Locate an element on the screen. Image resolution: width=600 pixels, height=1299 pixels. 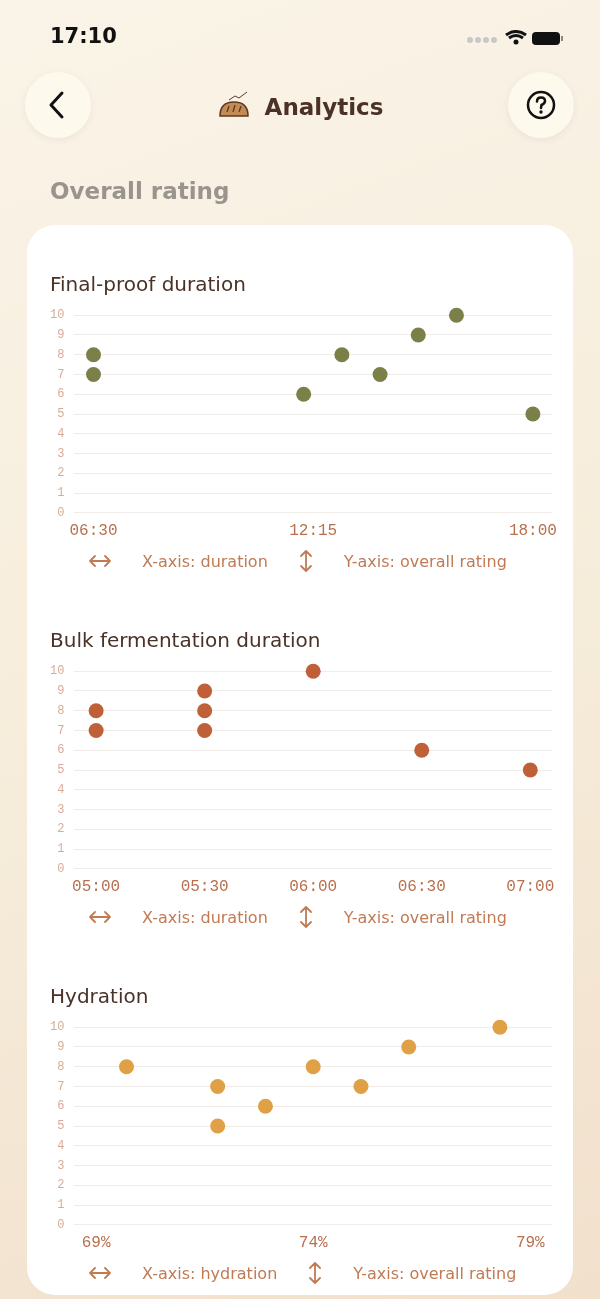
chart-title: Hydration is located at coordinates (99, 996).